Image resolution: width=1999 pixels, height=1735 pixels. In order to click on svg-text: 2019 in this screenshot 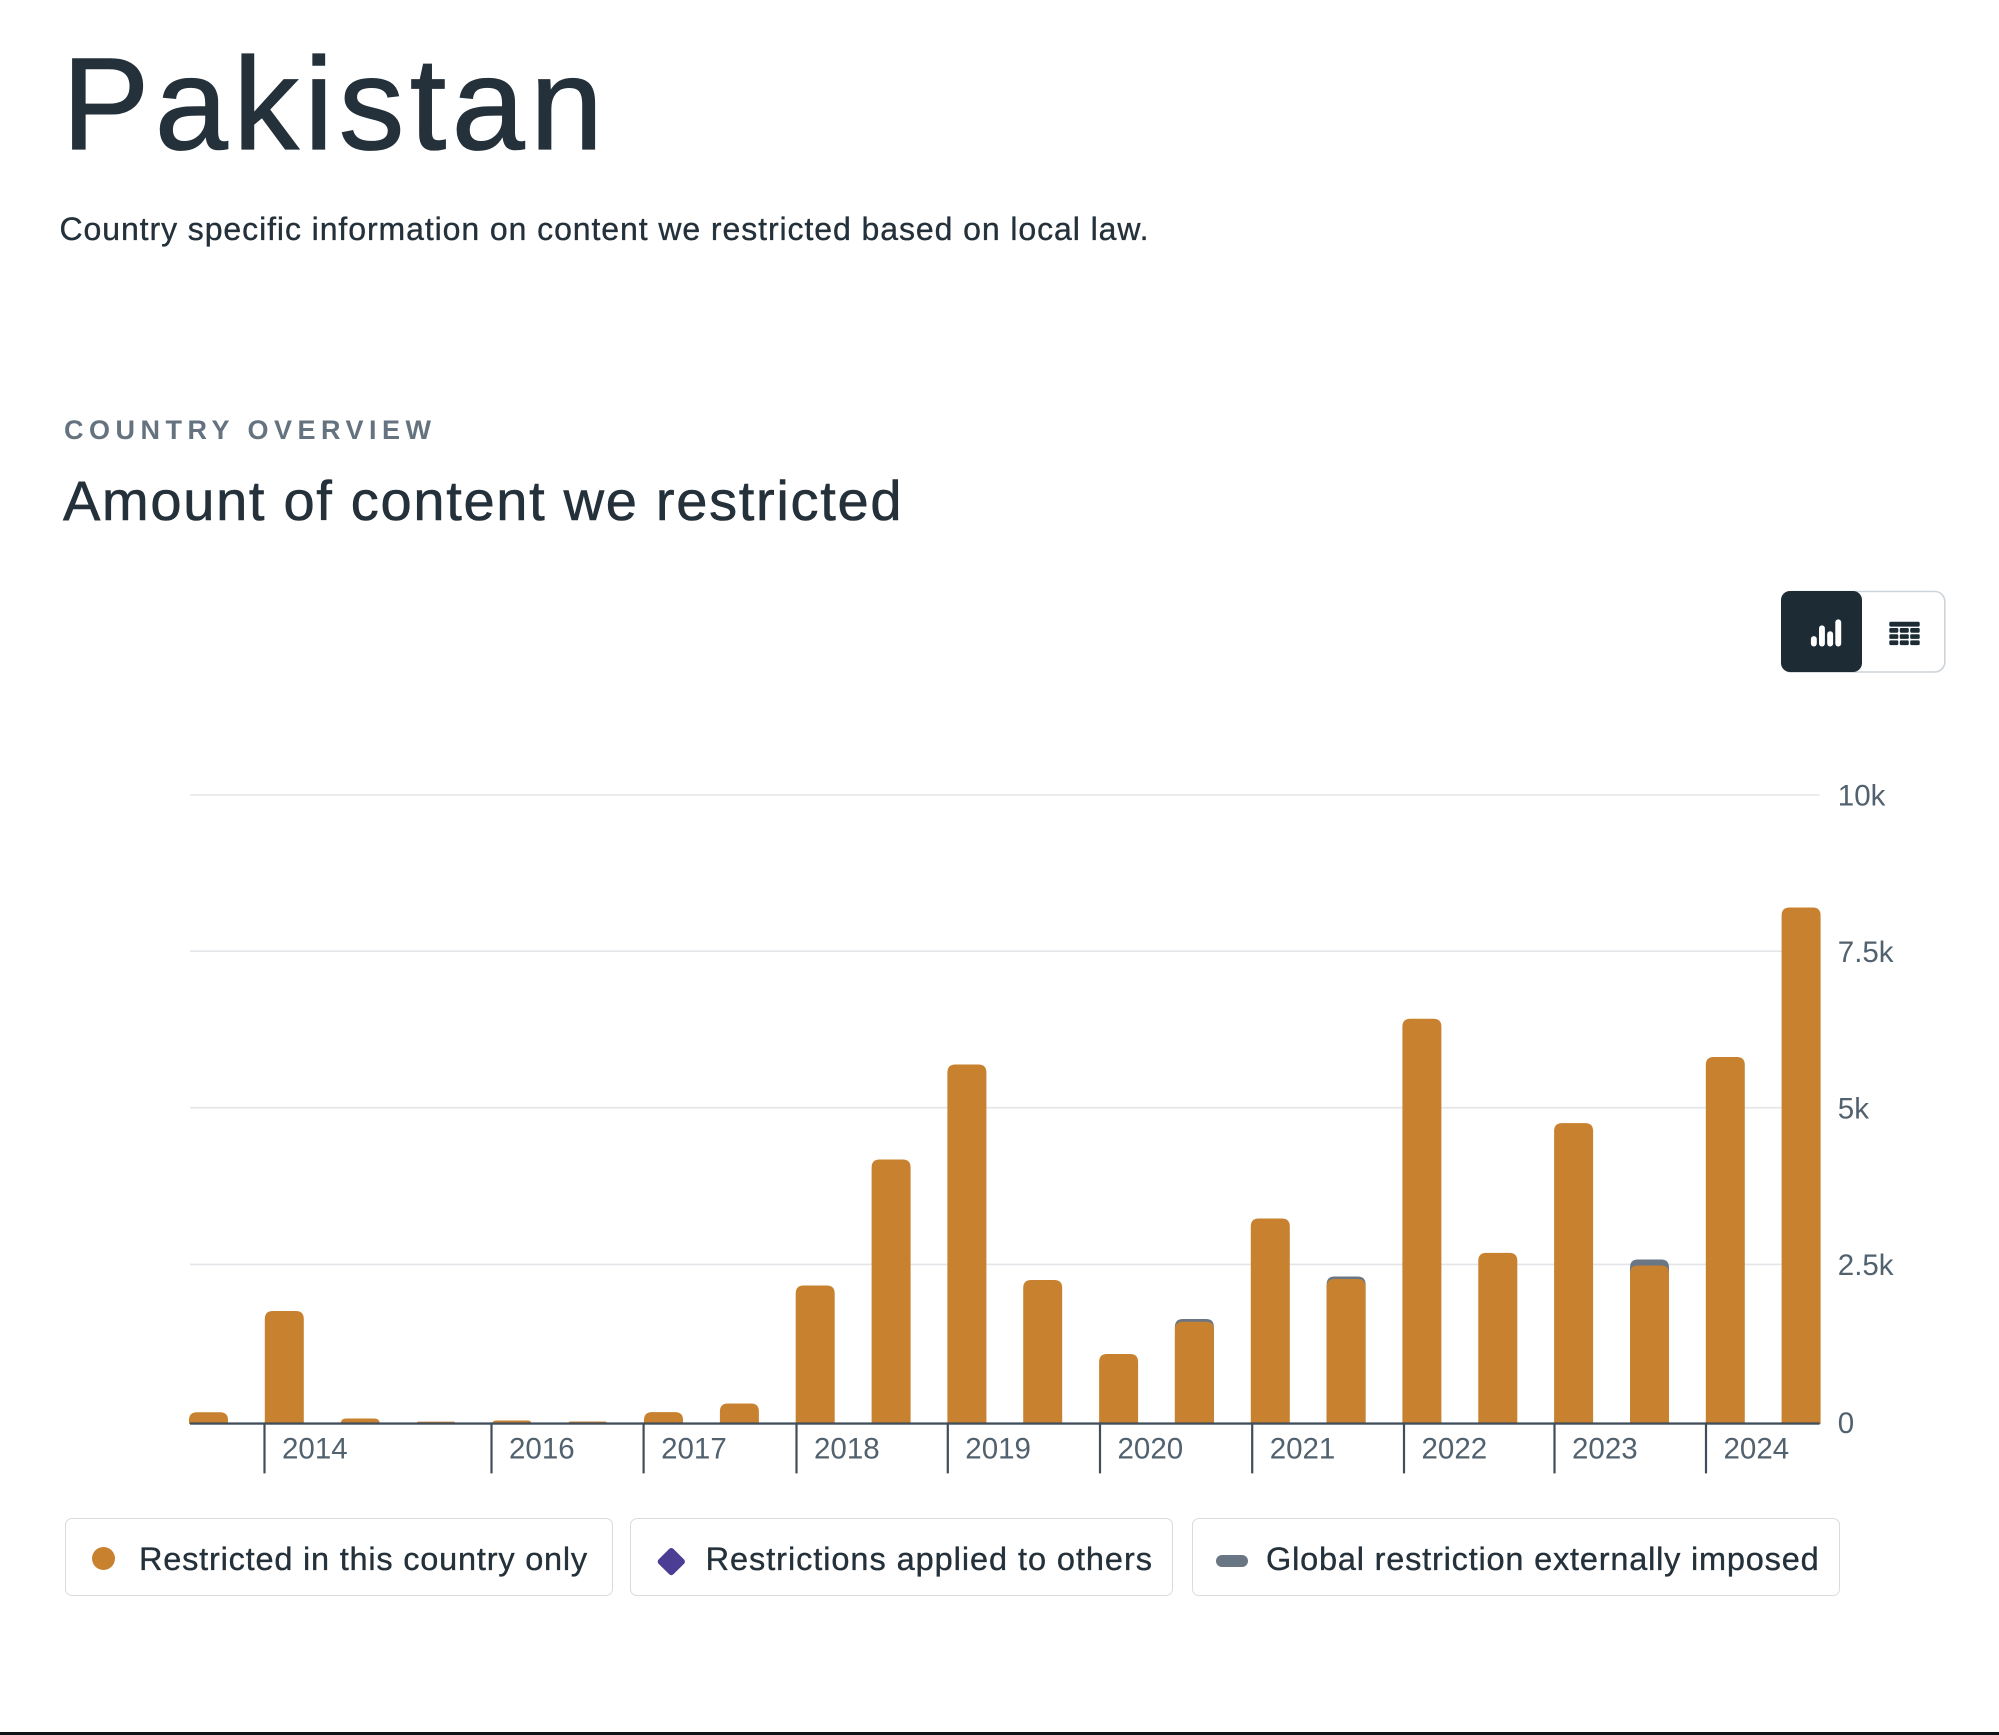, I will do `click(998, 1449)`.